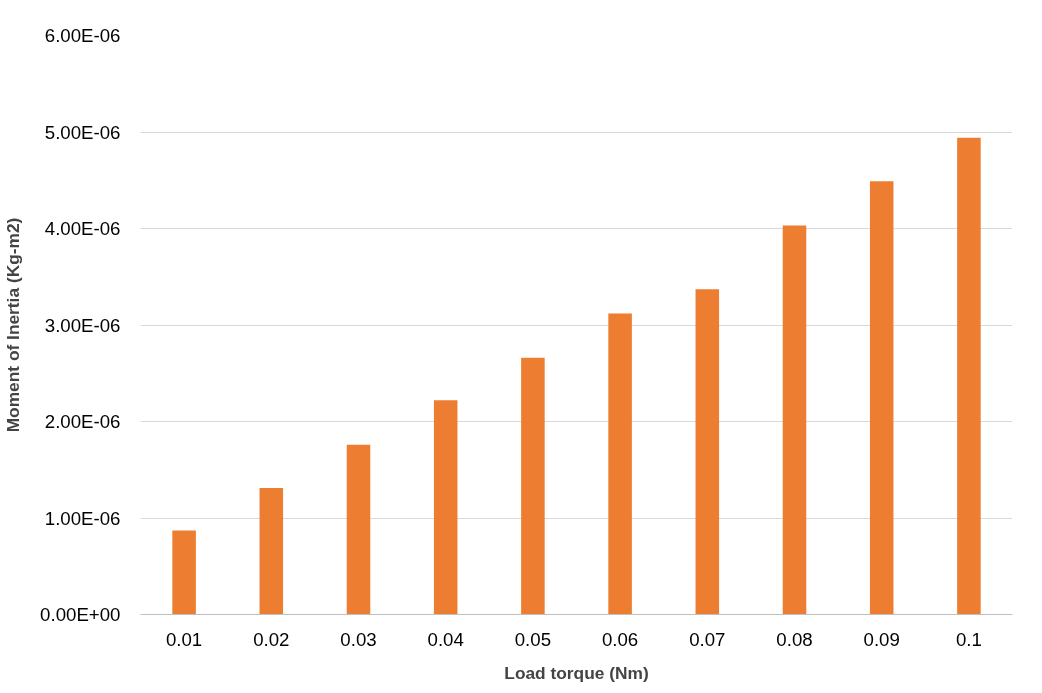  Describe the element at coordinates (620, 639) in the screenshot. I see `x-tick-label: 0.06` at that location.